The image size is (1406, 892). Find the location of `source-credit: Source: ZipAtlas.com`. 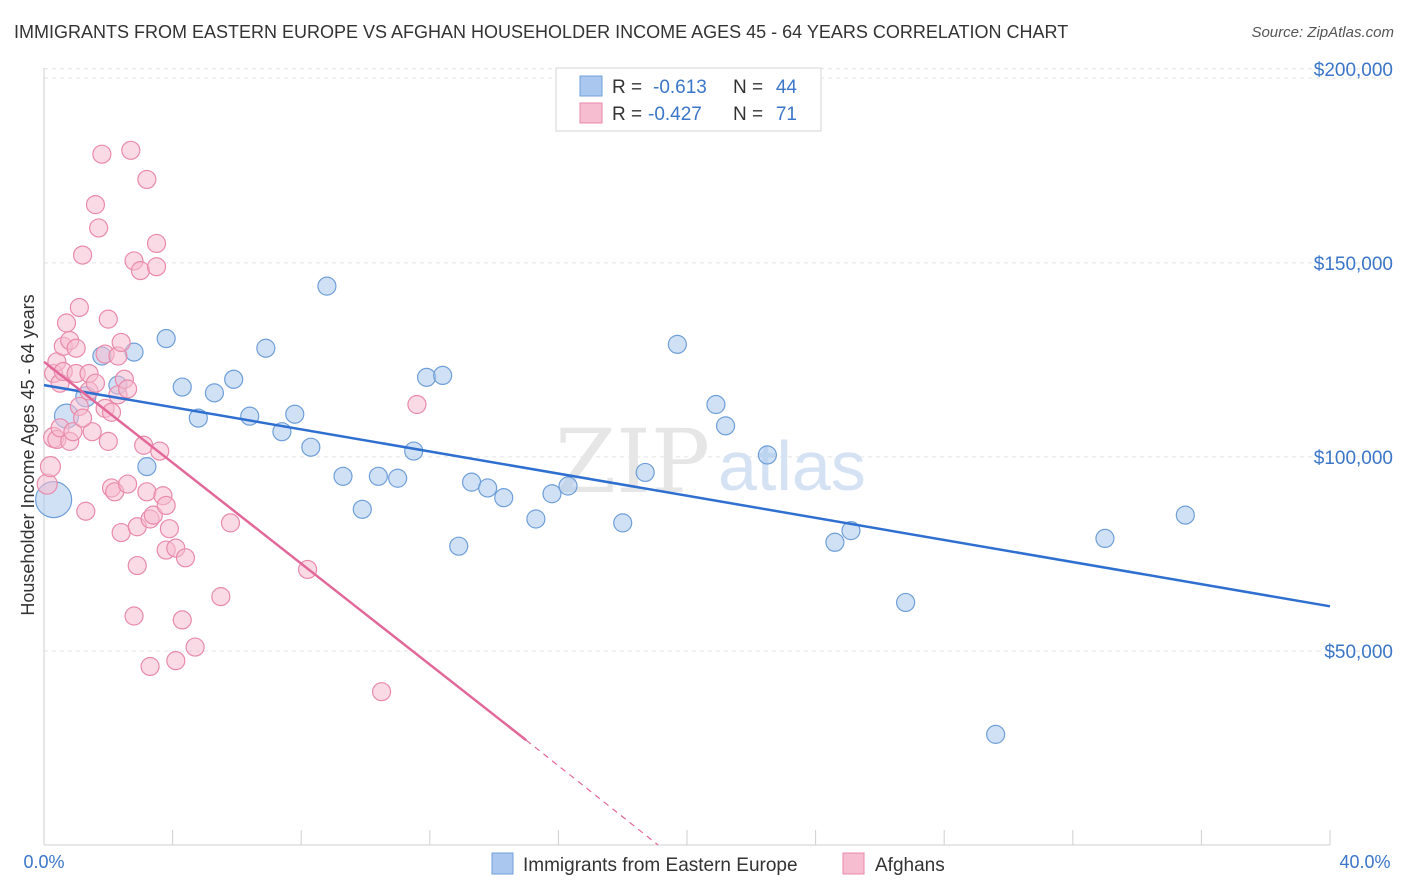

source-credit: Source: ZipAtlas.com is located at coordinates (1322, 32).